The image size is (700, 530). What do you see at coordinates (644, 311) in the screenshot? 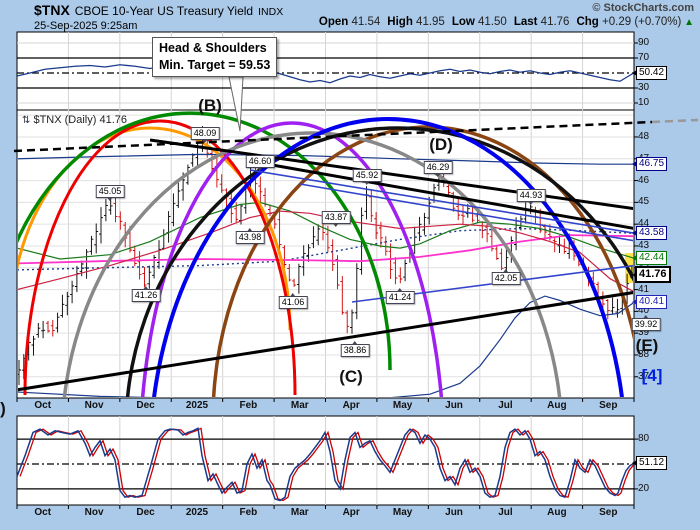
I see `price-tick: 40` at bounding box center [644, 311].